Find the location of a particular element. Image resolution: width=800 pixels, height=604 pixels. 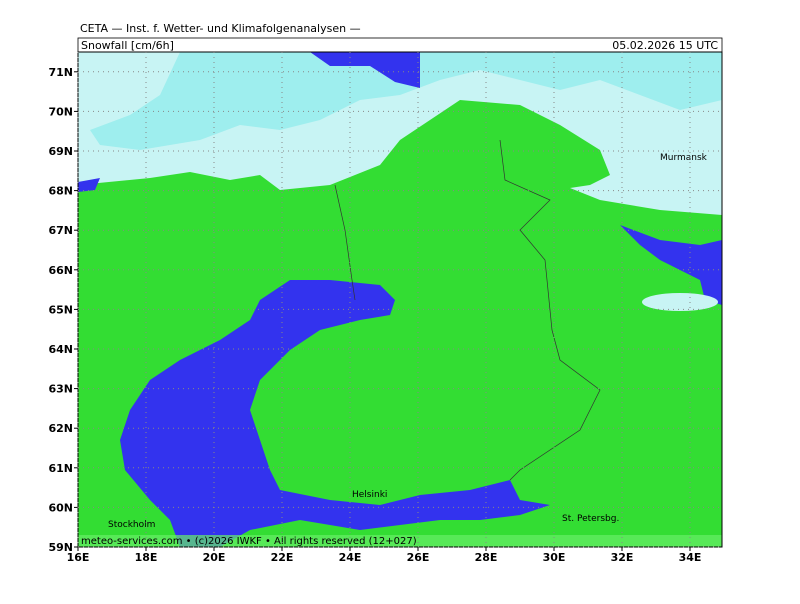

lon-tick-label: 30E is located at coordinates (554, 557).